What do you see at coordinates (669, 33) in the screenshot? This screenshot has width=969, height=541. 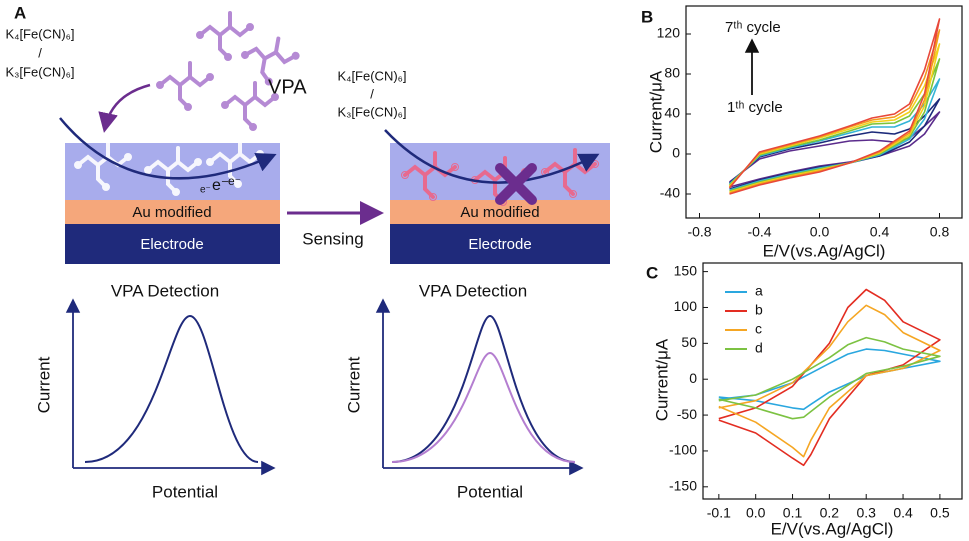 I see `y-tick-label: 120` at bounding box center [669, 33].